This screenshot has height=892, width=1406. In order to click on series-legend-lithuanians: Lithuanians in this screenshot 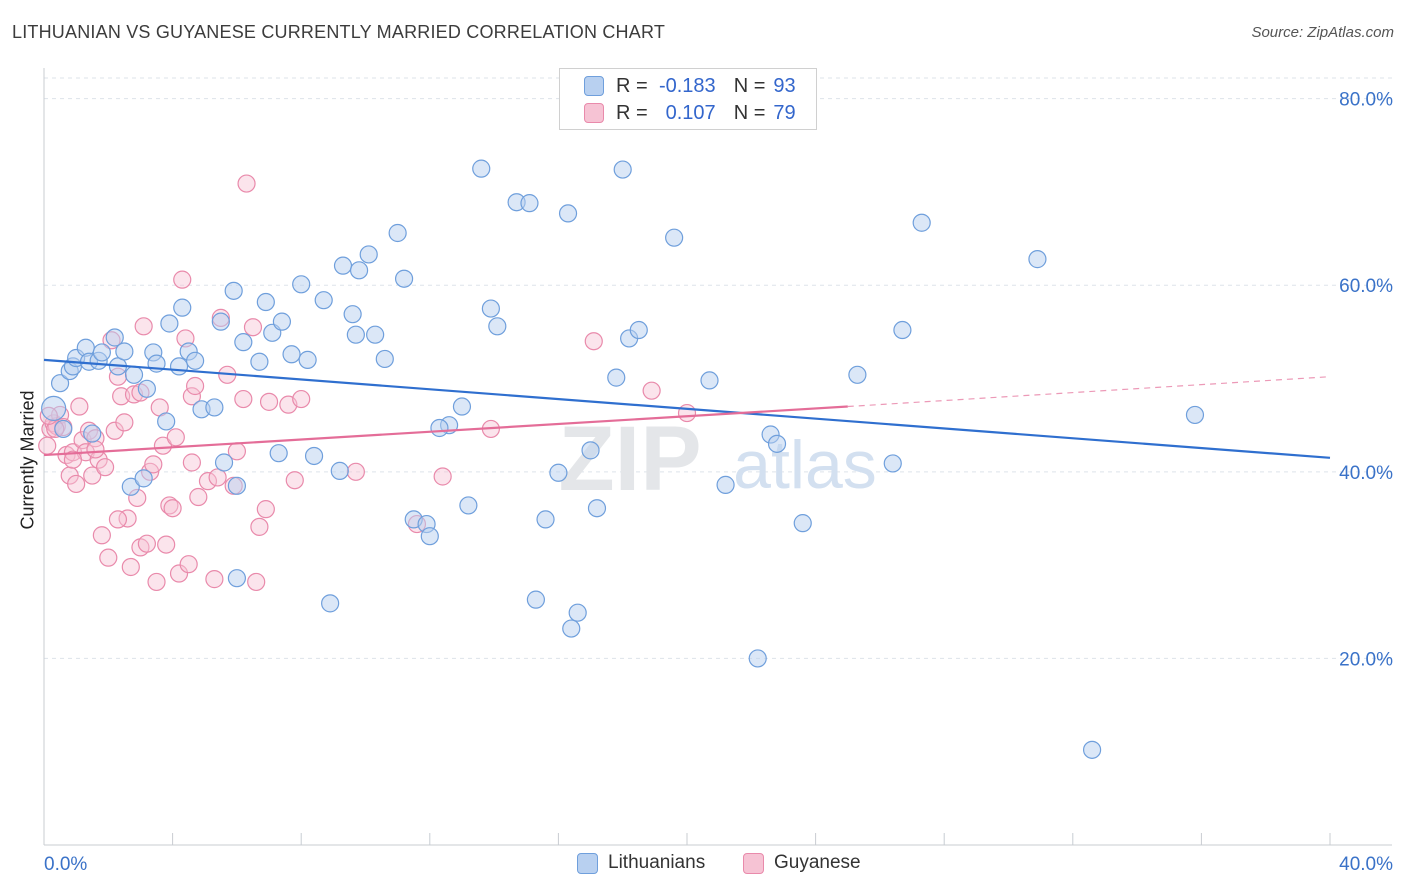, I will do `click(641, 863)`.